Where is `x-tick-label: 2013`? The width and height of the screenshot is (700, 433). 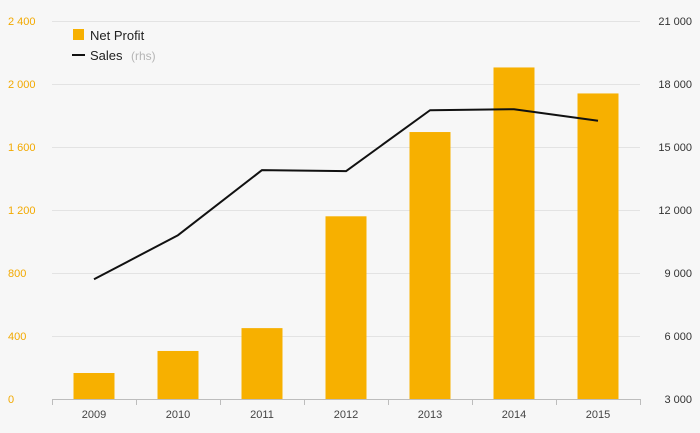 x-tick-label: 2013 is located at coordinates (430, 415).